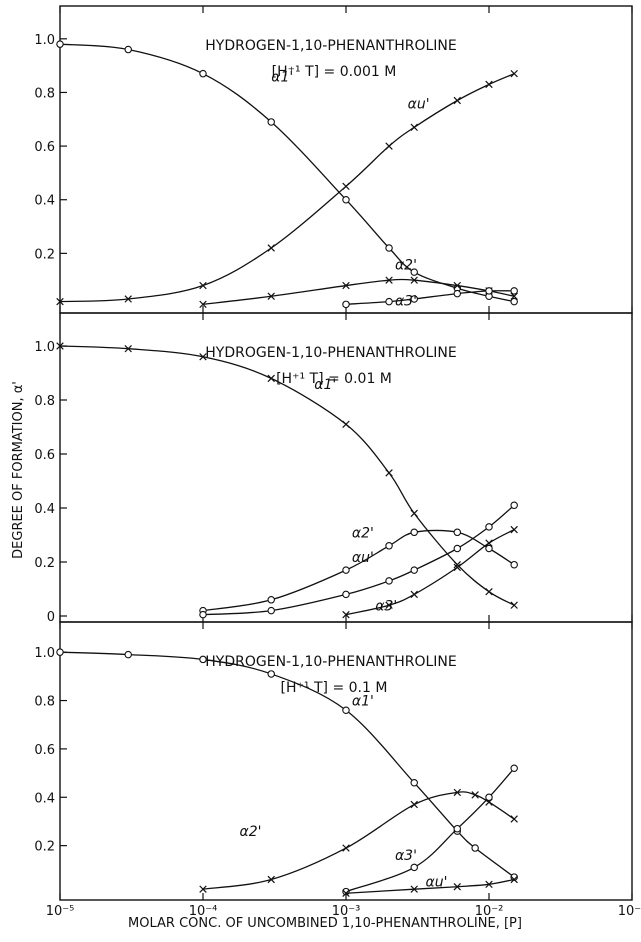 Image resolution: width=641 pixels, height=942 pixels. What do you see at coordinates (18, 470) in the screenshot?
I see `y-axis-label: DEGREE OF FORMATION, α'` at bounding box center [18, 470].